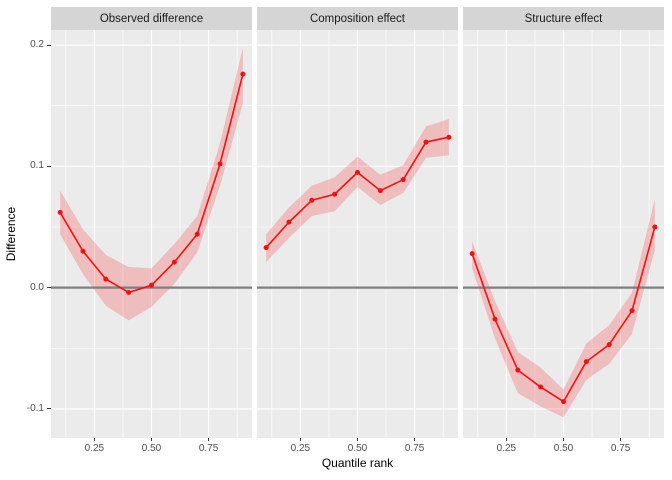 This screenshot has height=480, width=672. I want to click on y-axis-title: Difference, so click(11, 234).